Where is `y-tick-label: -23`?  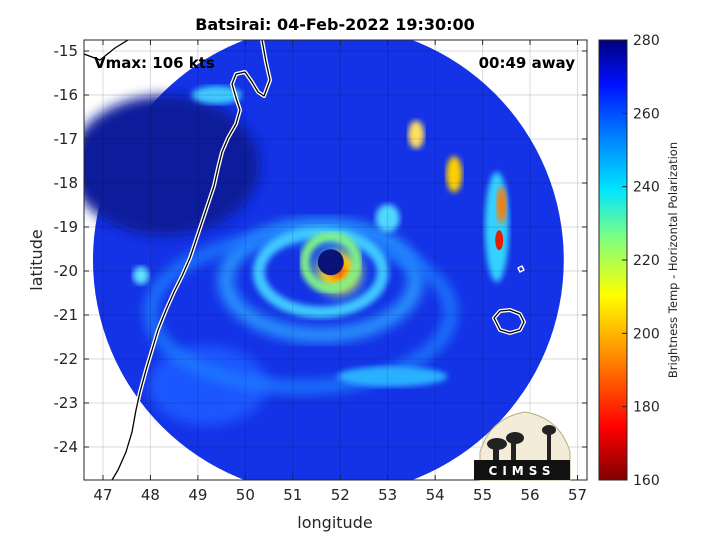 y-tick-label: -23 is located at coordinates (66, 403).